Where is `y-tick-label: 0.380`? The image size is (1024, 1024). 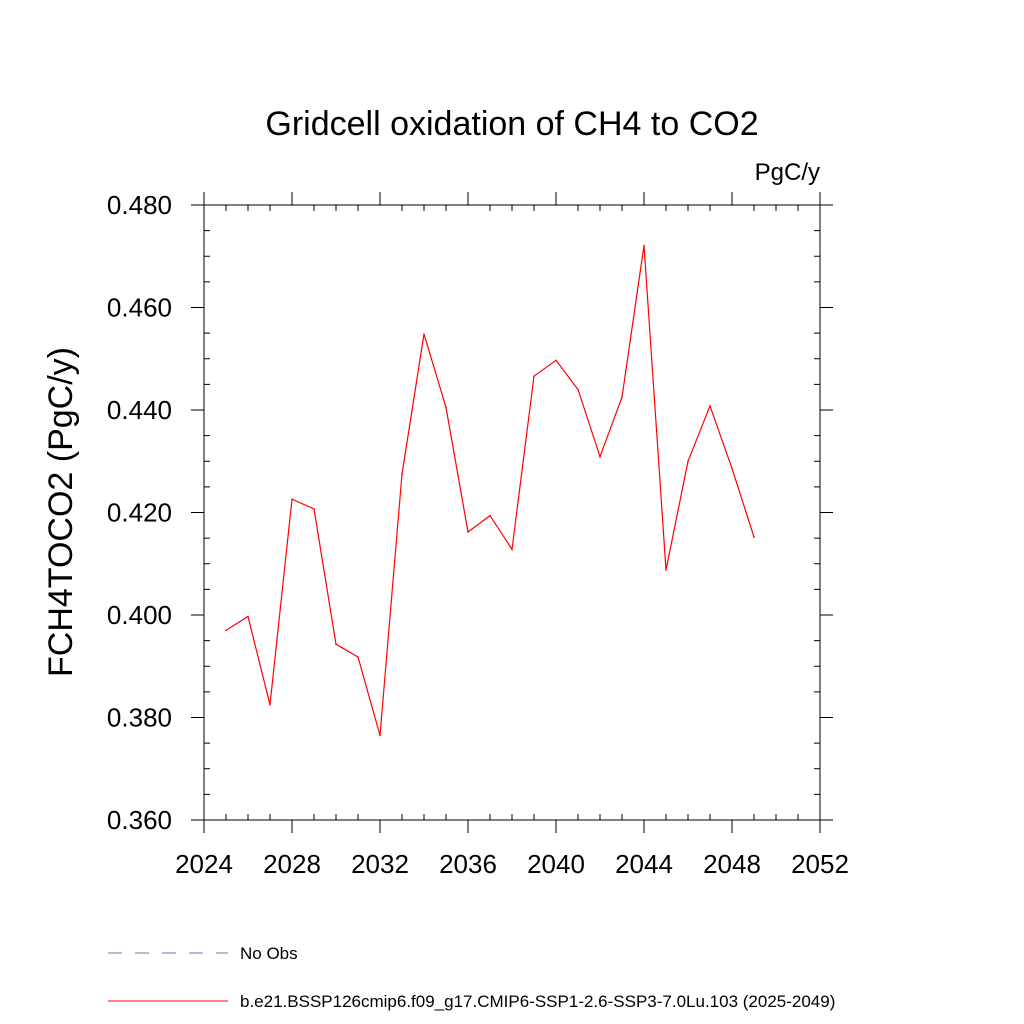 y-tick-label: 0.380 is located at coordinates (139, 718).